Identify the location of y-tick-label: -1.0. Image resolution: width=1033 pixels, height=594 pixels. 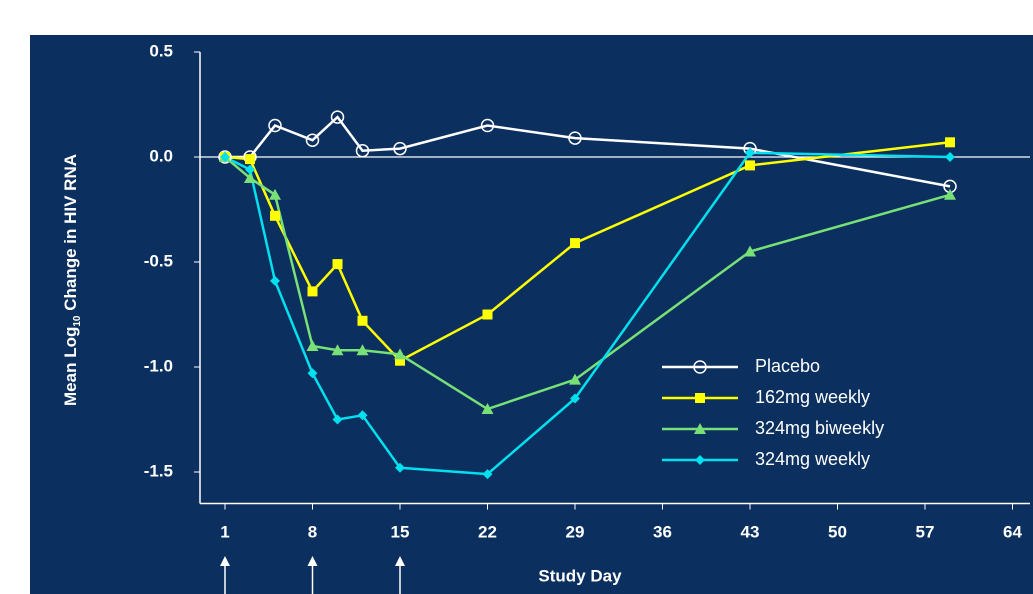
(158, 365).